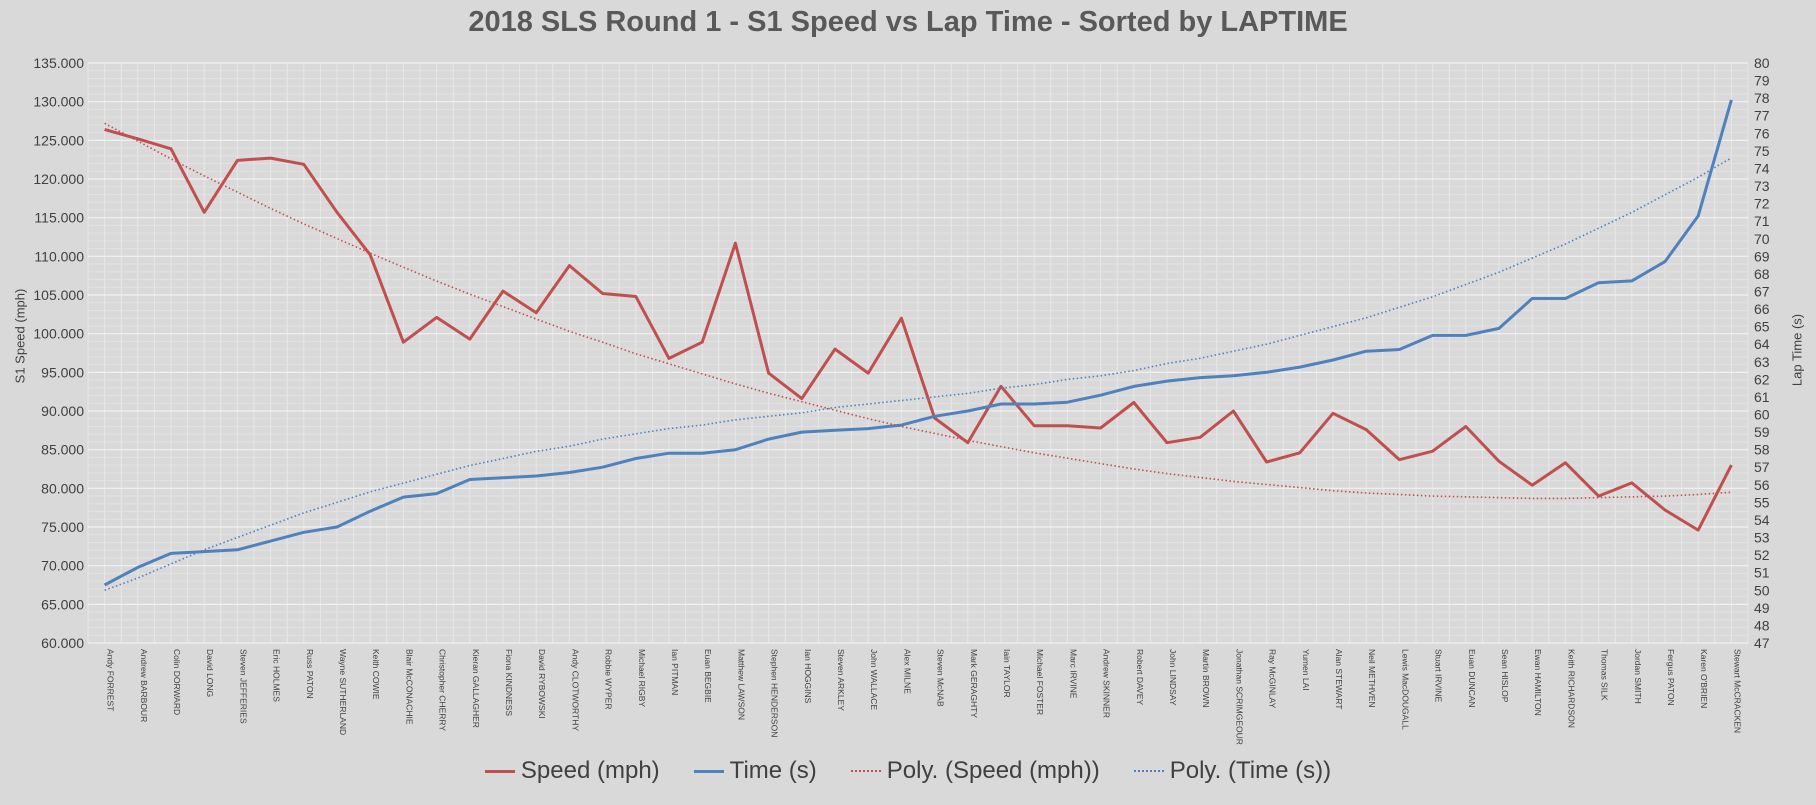  Describe the element at coordinates (1762, 309) in the screenshot. I see `y-right-tick-label: 66` at that location.